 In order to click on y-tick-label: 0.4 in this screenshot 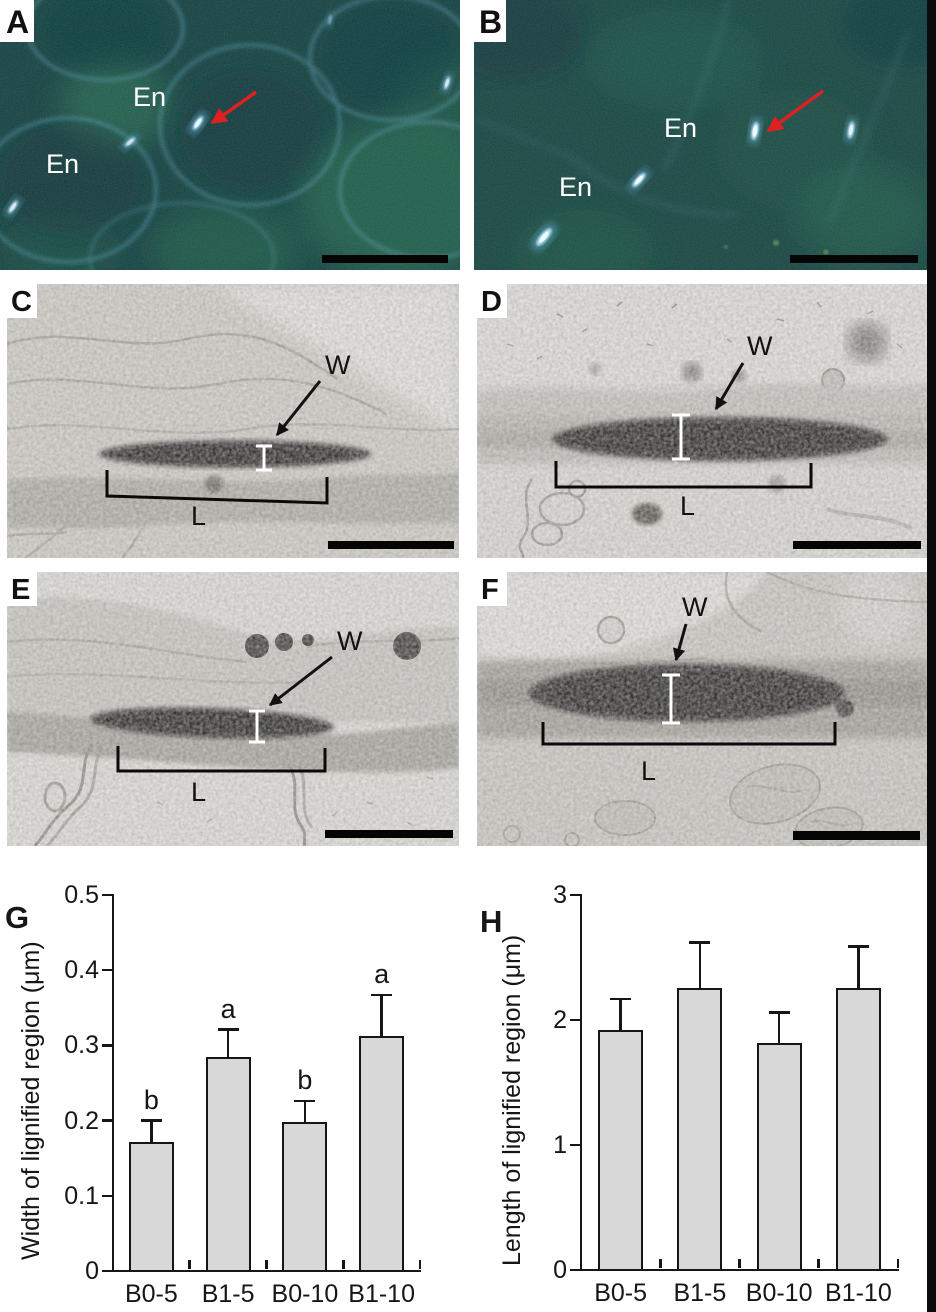, I will do `click(81, 970)`.